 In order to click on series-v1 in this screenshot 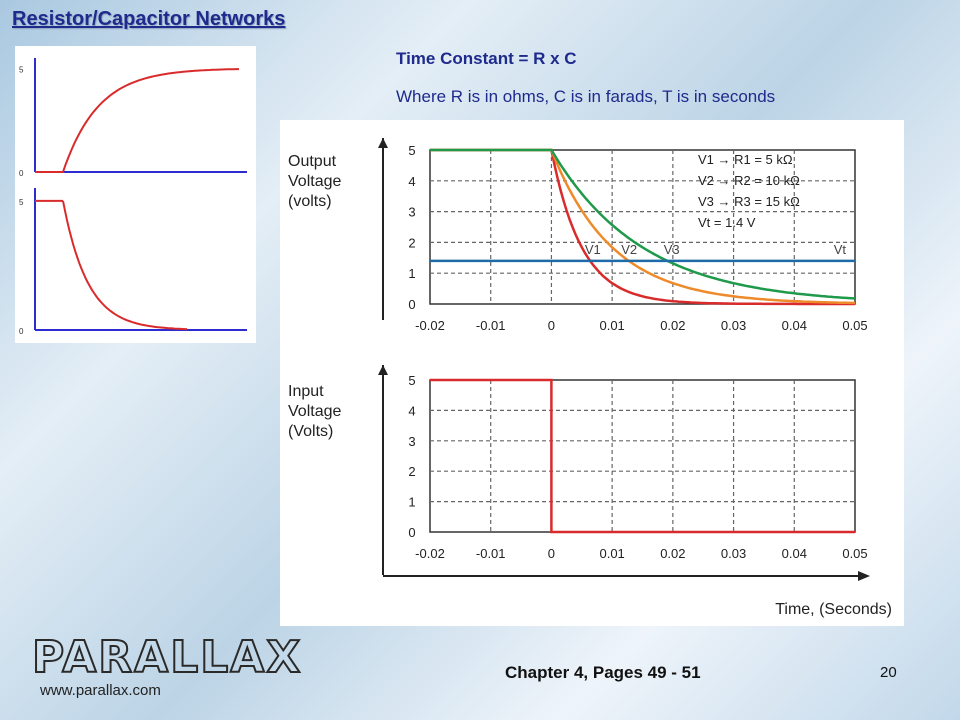, I will do `click(642, 227)`.